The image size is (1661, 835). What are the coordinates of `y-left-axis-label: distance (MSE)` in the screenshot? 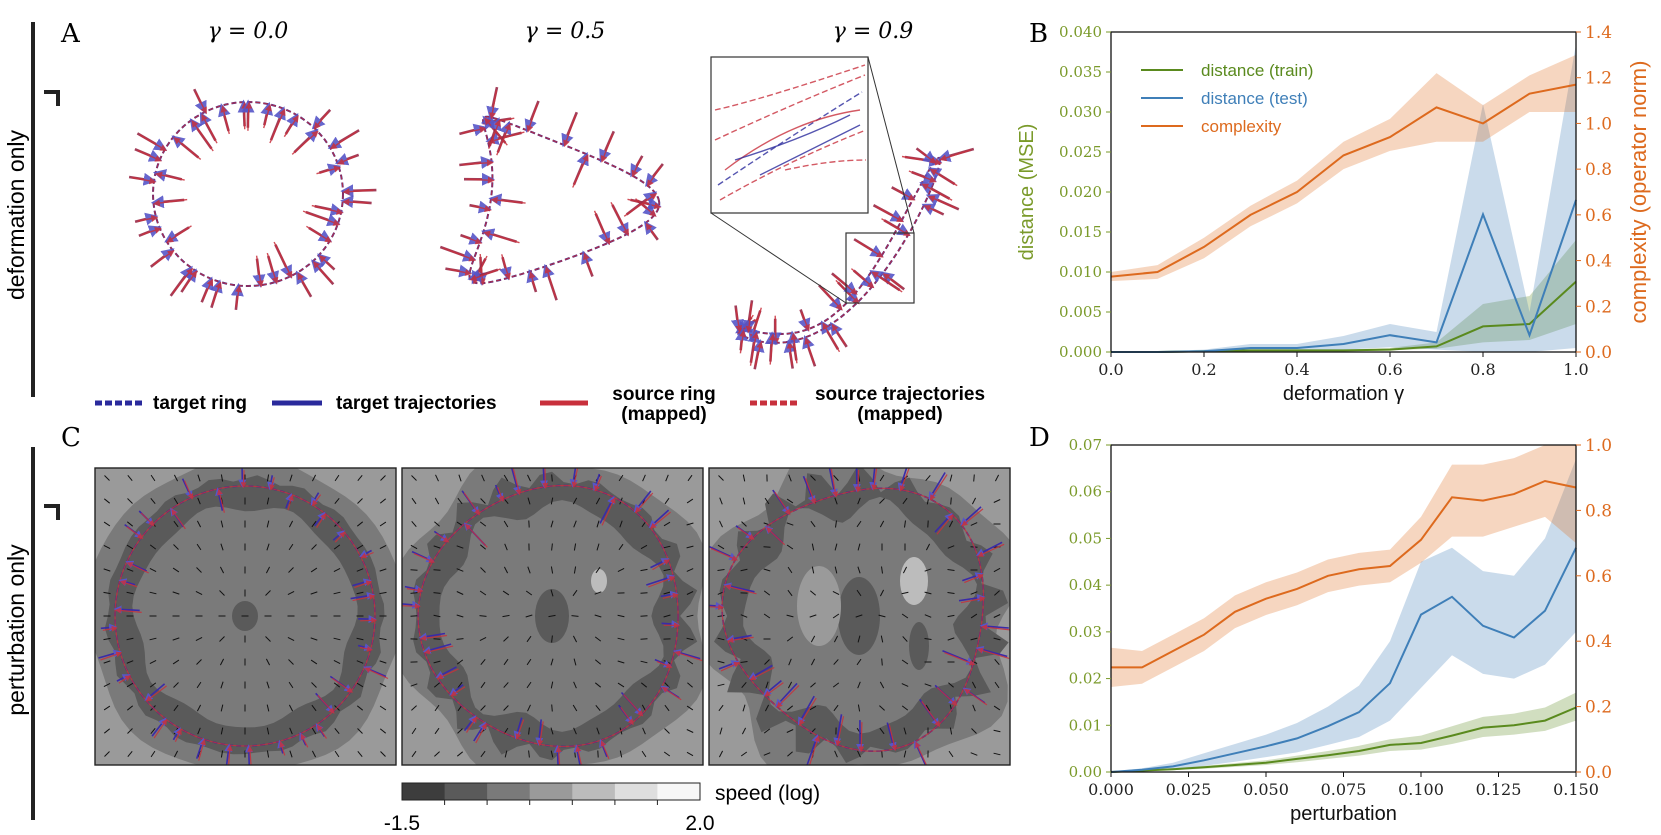 It's located at (1027, 192).